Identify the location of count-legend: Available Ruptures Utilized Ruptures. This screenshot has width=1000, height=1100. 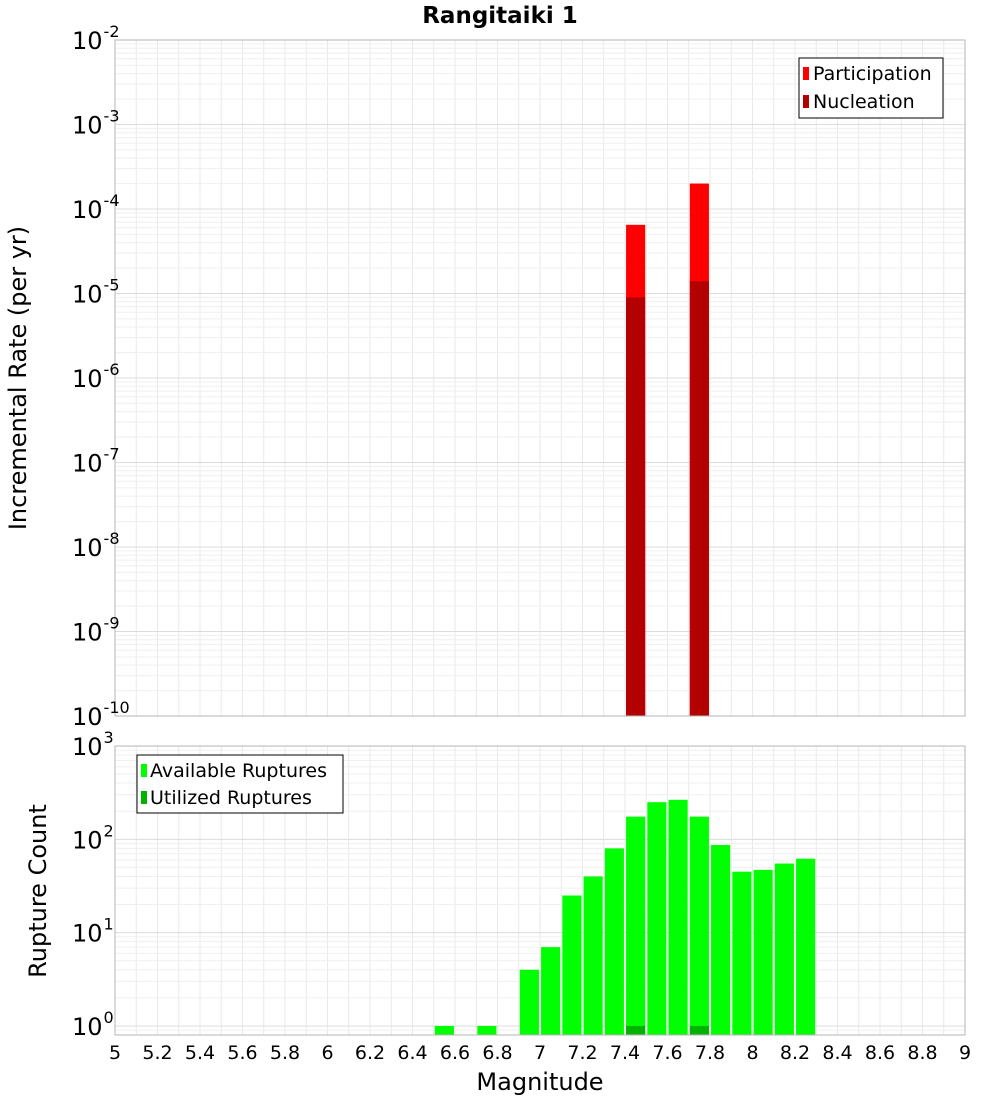
(240, 784).